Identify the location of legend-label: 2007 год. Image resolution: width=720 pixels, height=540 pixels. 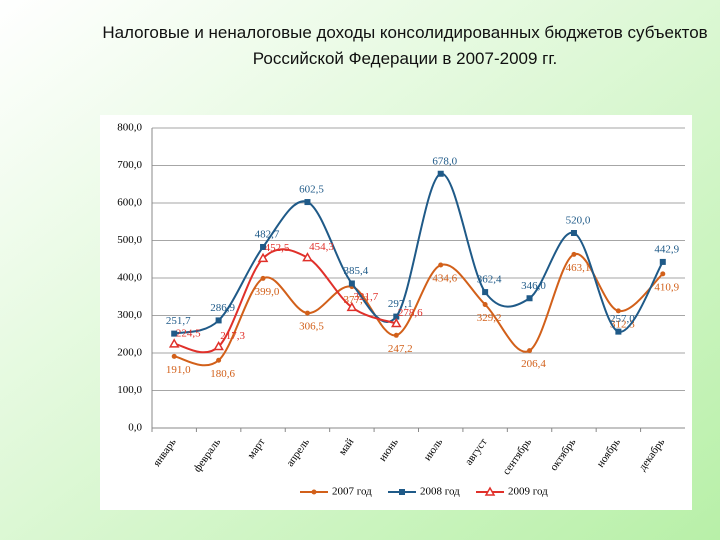
(352, 492).